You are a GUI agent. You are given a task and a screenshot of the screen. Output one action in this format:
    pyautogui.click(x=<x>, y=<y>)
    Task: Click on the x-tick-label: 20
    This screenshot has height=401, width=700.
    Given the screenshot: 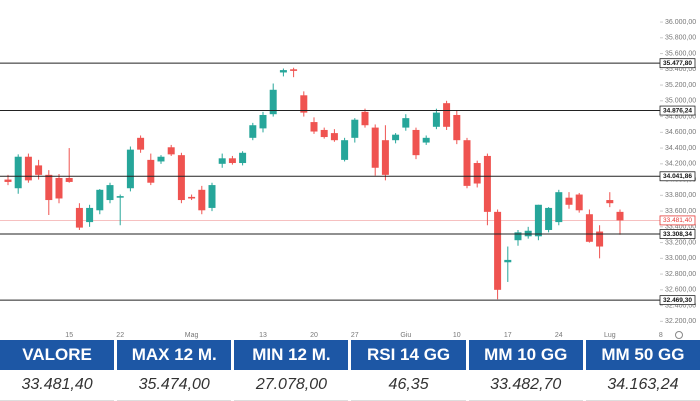 What is the action you would take?
    pyautogui.click(x=314, y=335)
    